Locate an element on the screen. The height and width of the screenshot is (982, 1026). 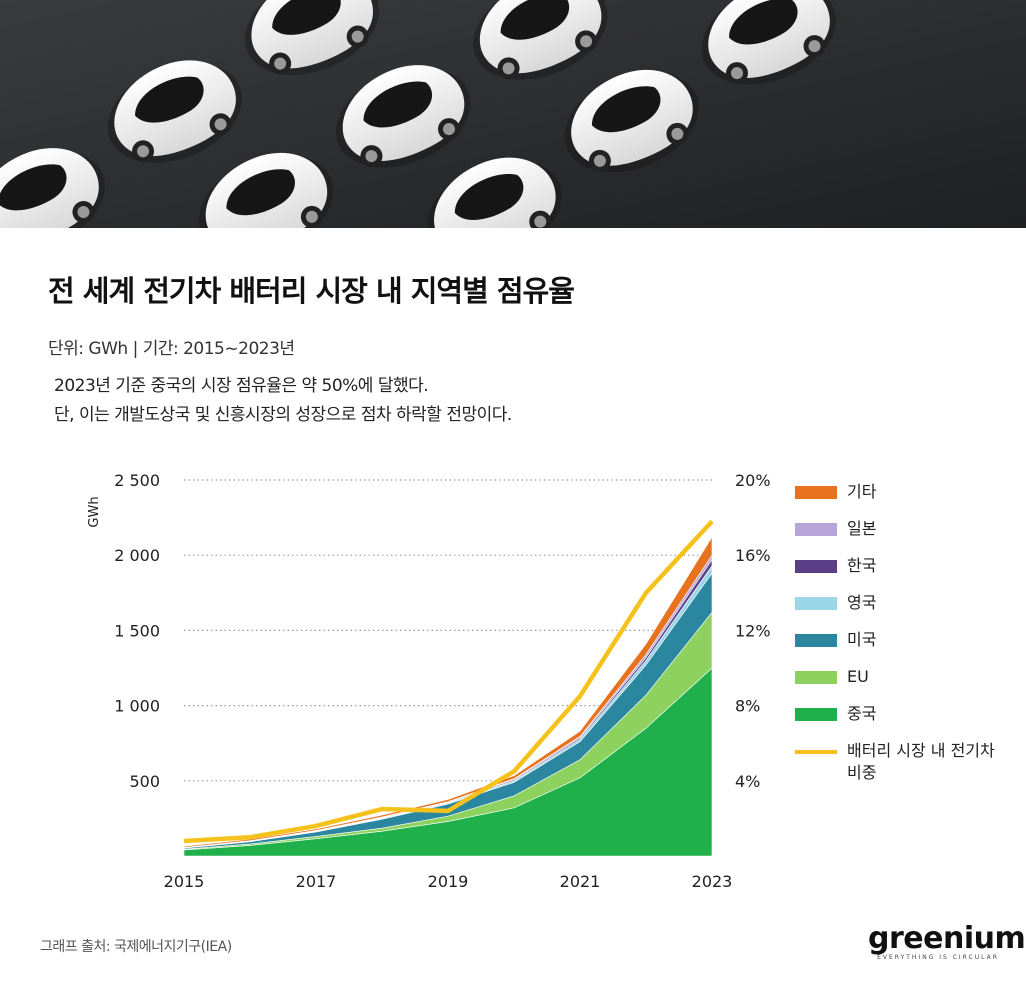
unit-and-period: 단위: GWh | 기간: 2015~2023년 is located at coordinates (171, 349).